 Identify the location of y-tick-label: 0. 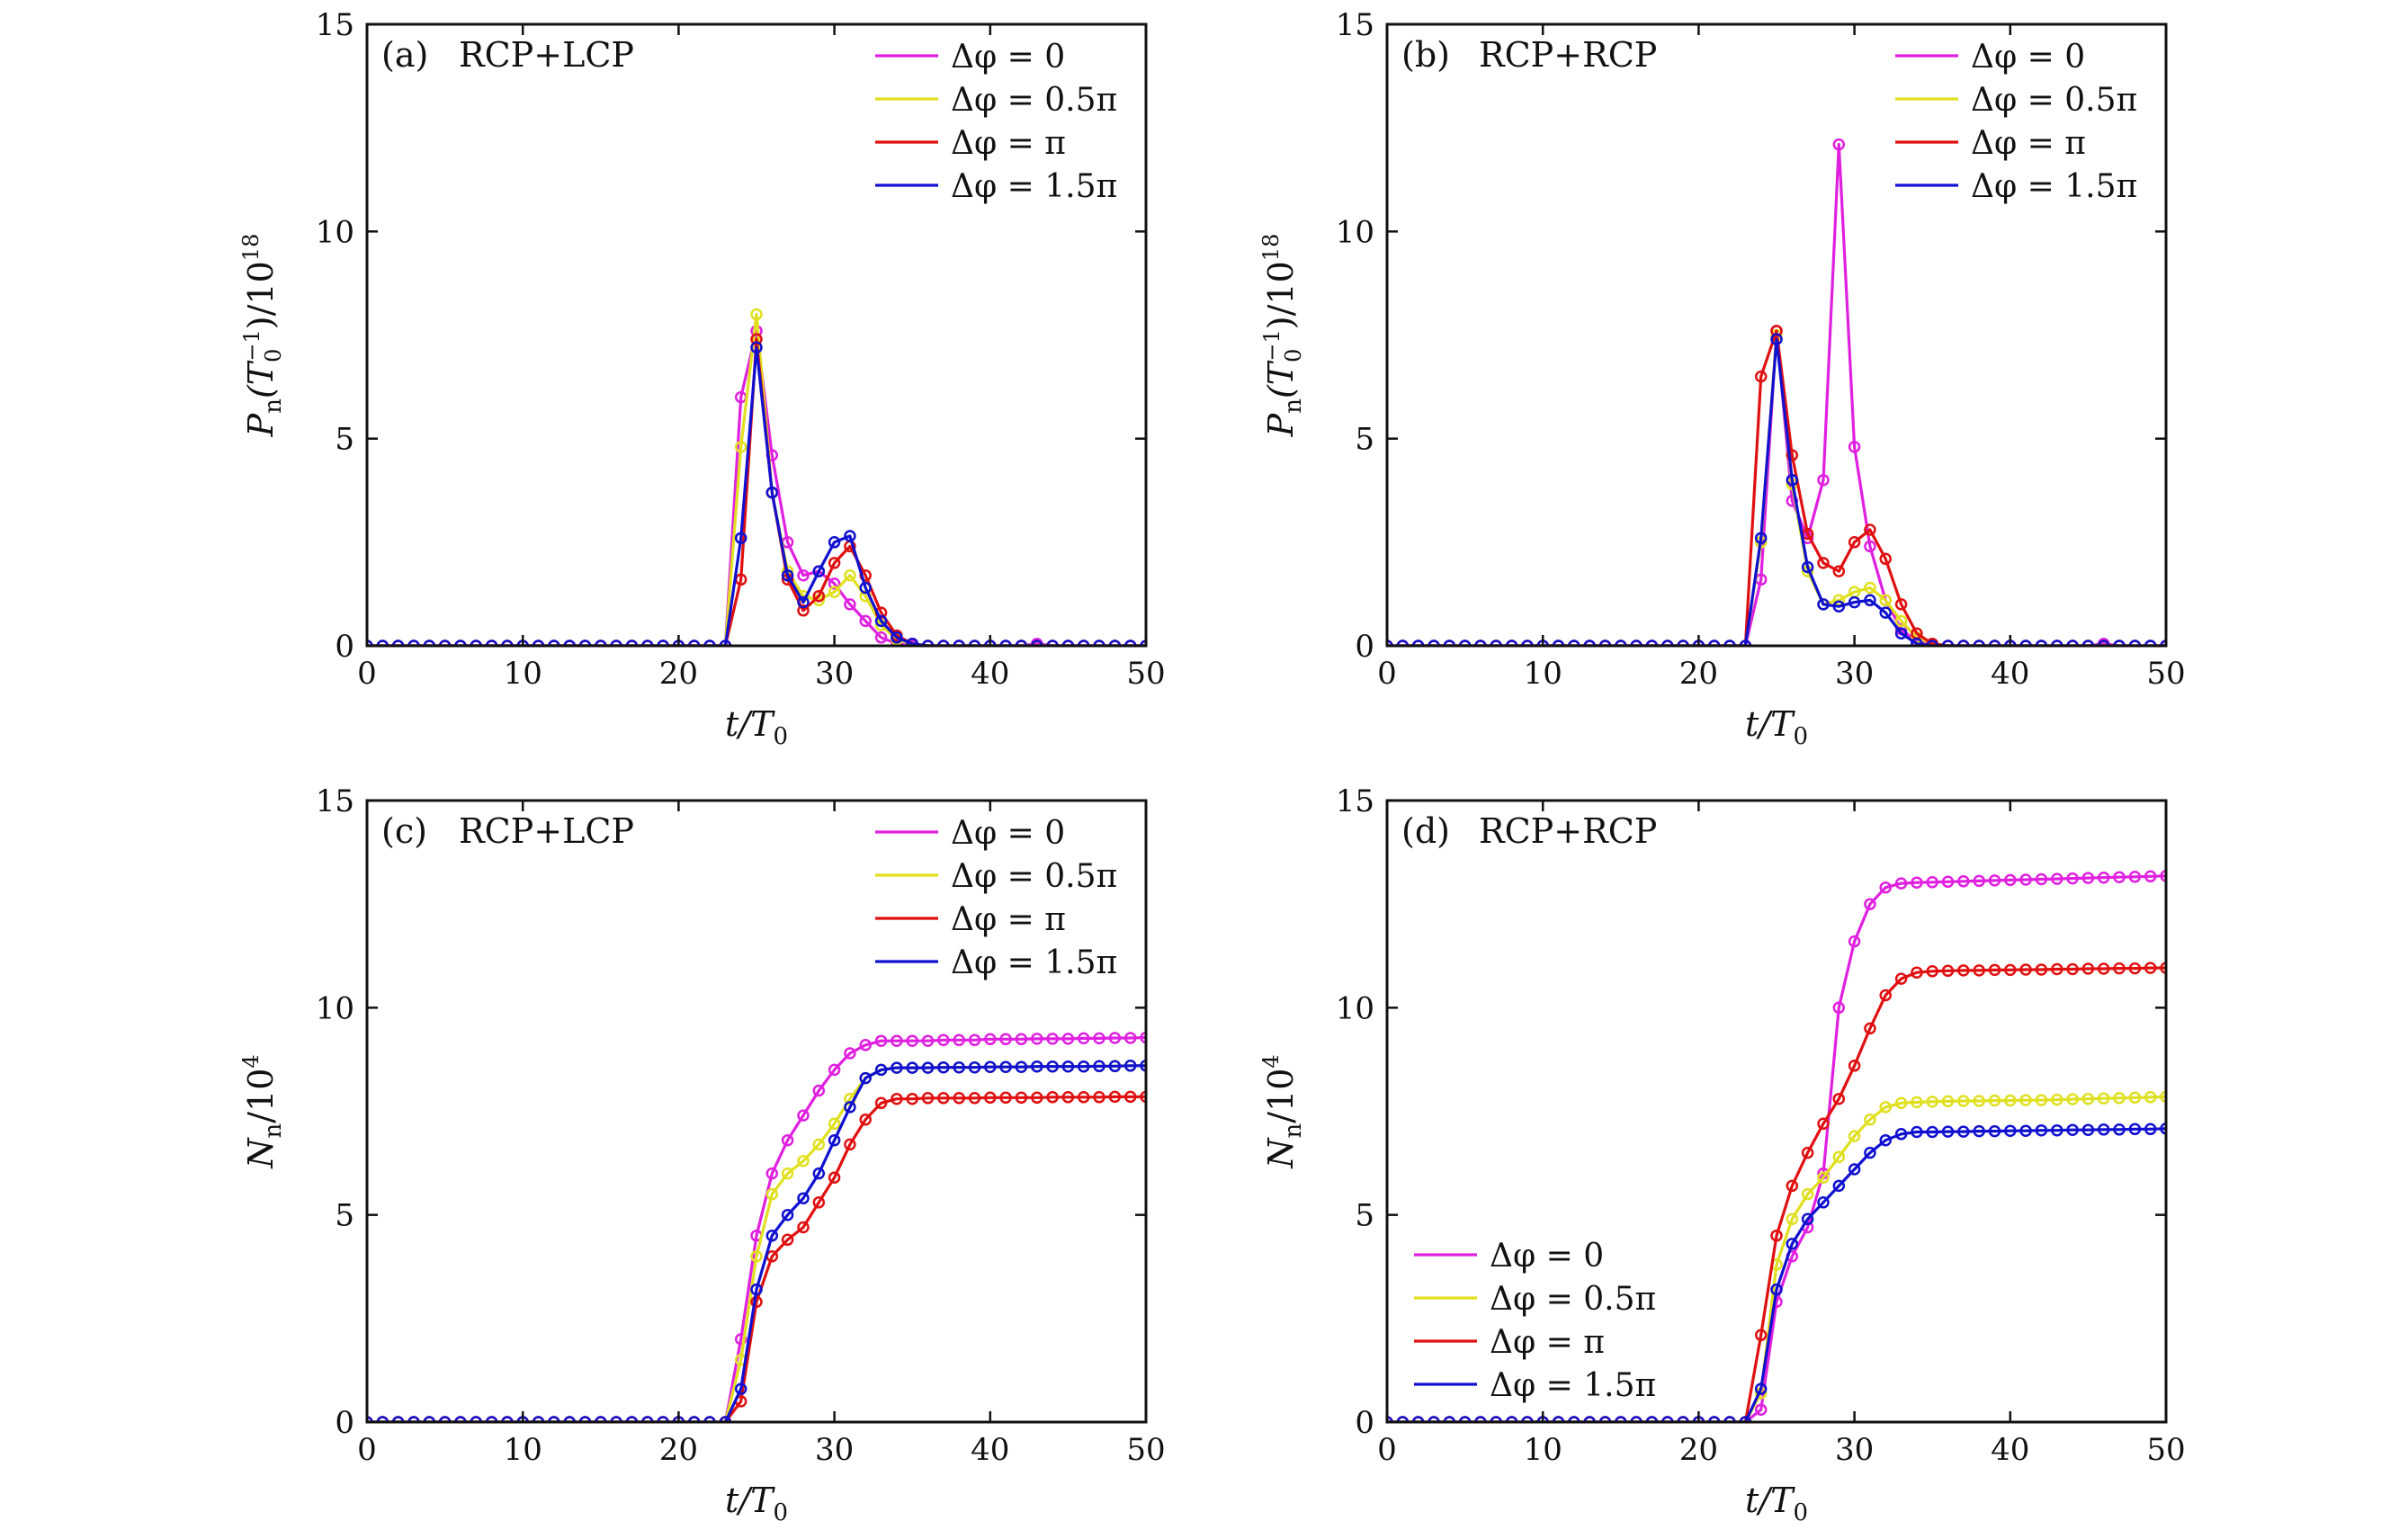
(1364, 647).